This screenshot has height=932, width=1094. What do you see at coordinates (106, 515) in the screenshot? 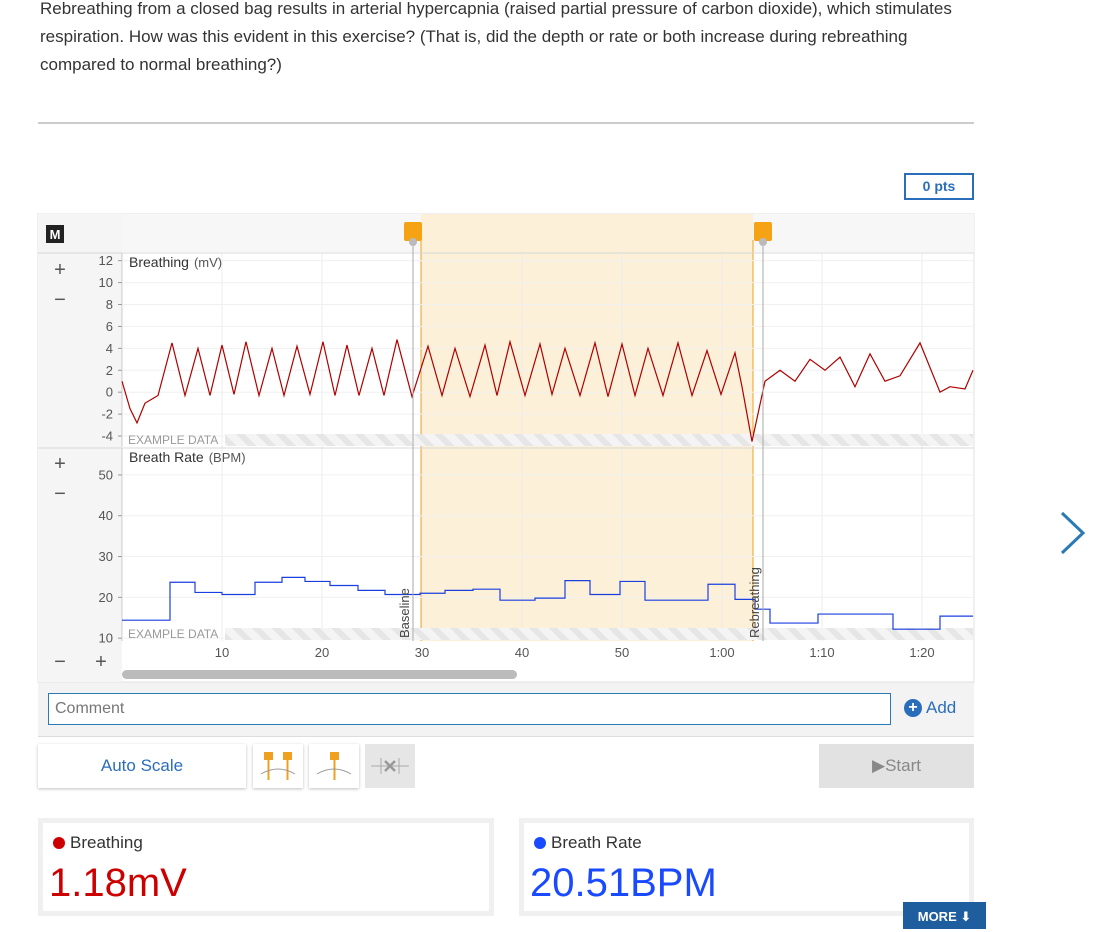
I see `y-tick-label: 40` at bounding box center [106, 515].